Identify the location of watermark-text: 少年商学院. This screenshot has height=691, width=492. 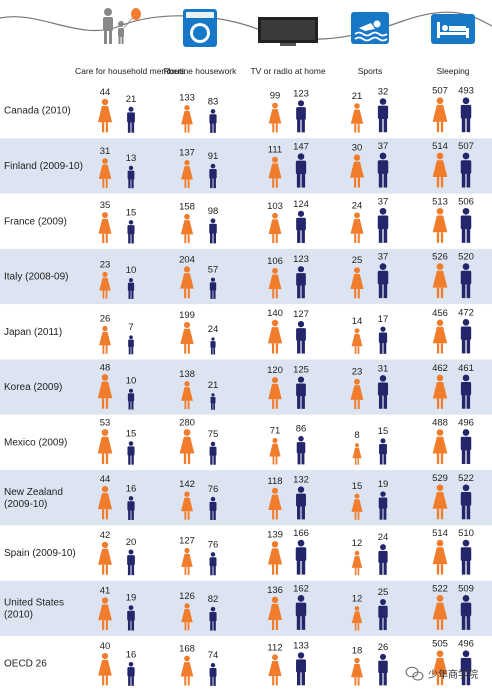
(453, 674).